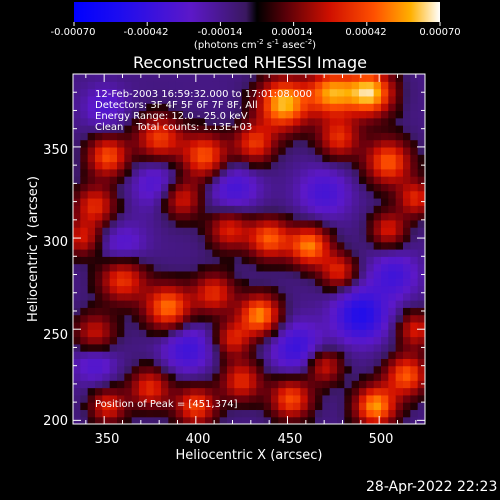 This screenshot has width=500, height=500. I want to click on x-tick-label: 500, so click(381, 439).